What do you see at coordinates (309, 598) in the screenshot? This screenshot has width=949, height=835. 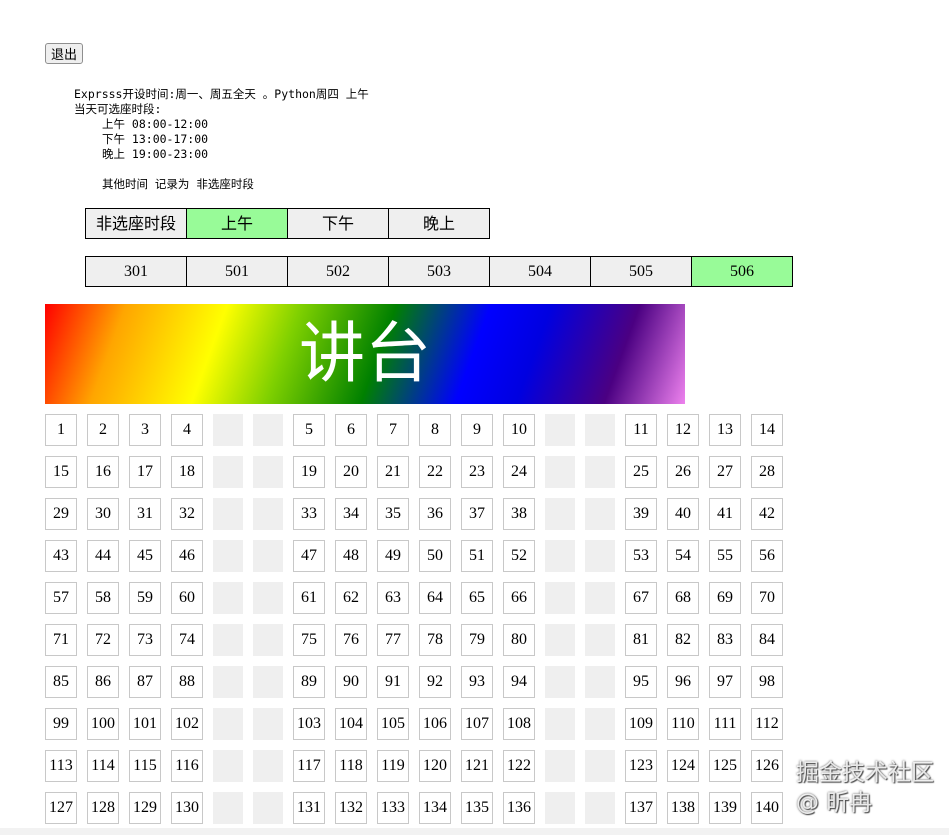 I see `seat: 61` at bounding box center [309, 598].